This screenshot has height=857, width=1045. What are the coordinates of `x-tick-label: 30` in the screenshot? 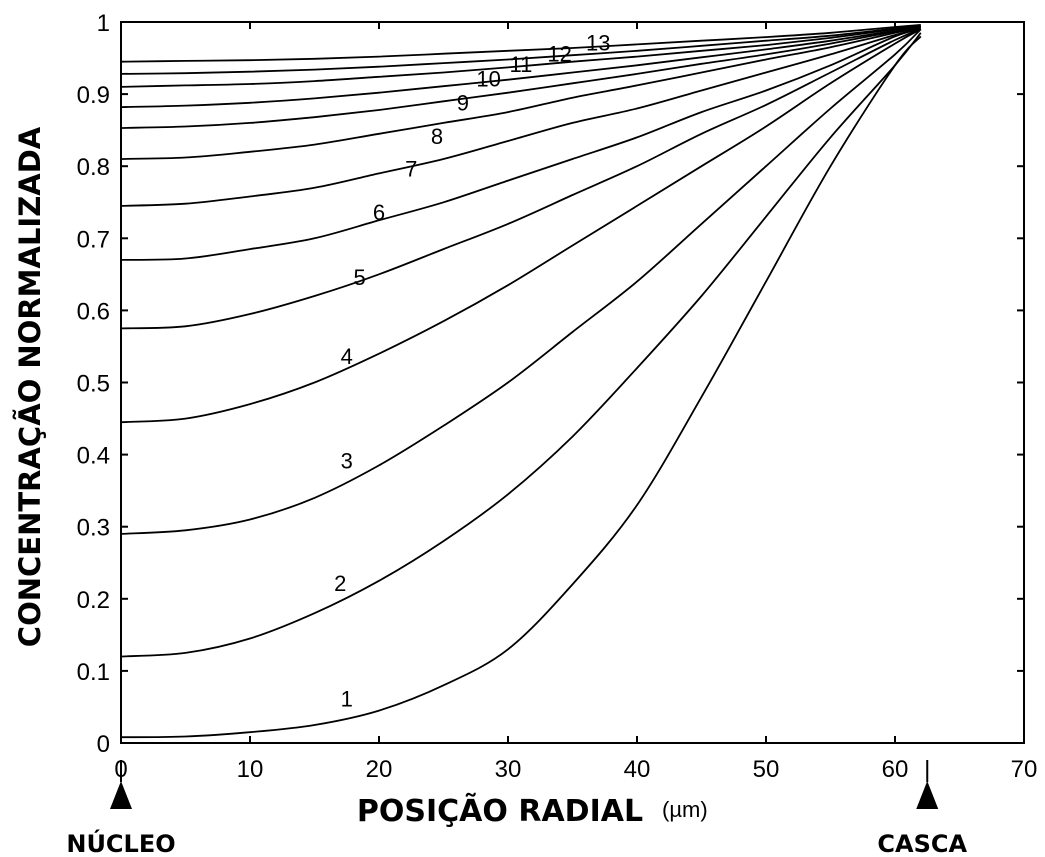 It's located at (508, 769).